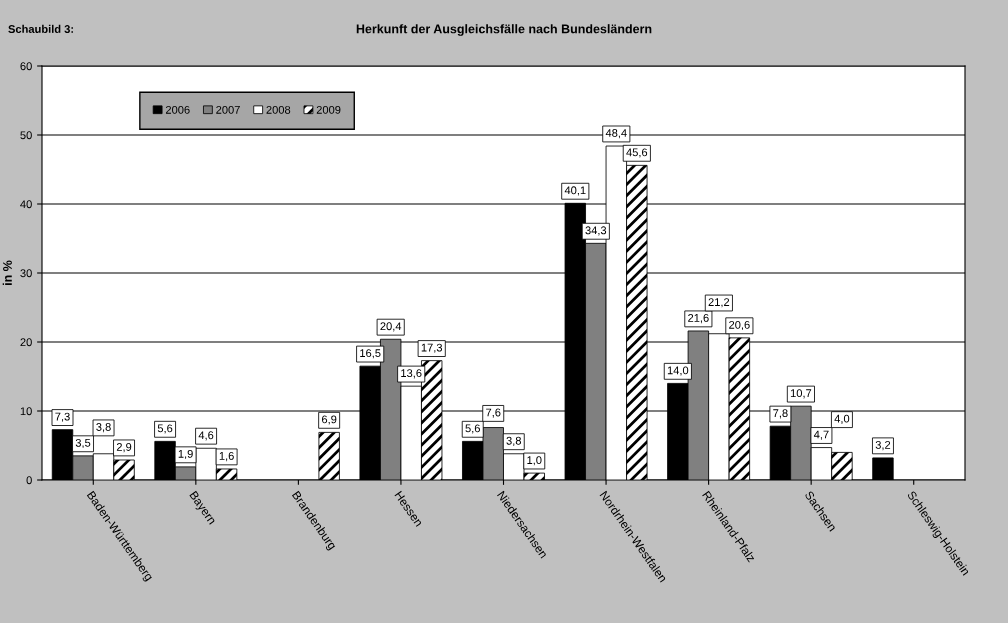 The width and height of the screenshot is (1008, 623). What do you see at coordinates (493, 413) in the screenshot?
I see `data-label: 7,6` at bounding box center [493, 413].